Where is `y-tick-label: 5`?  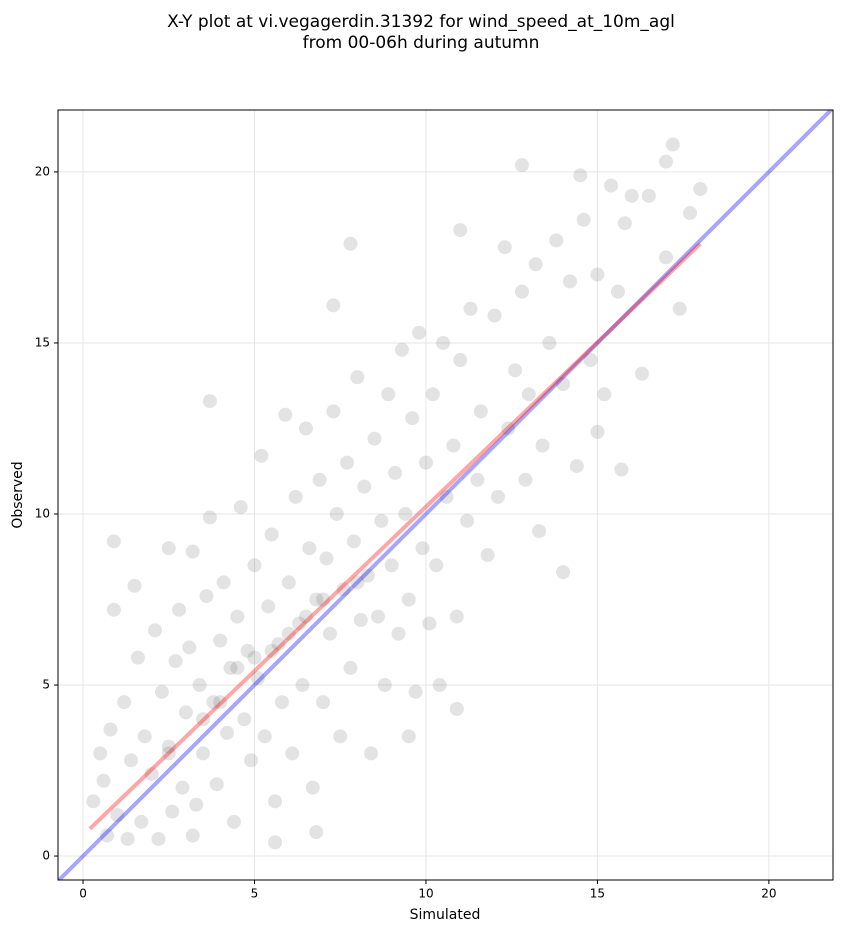 y-tick-label: 5 is located at coordinates (46, 685).